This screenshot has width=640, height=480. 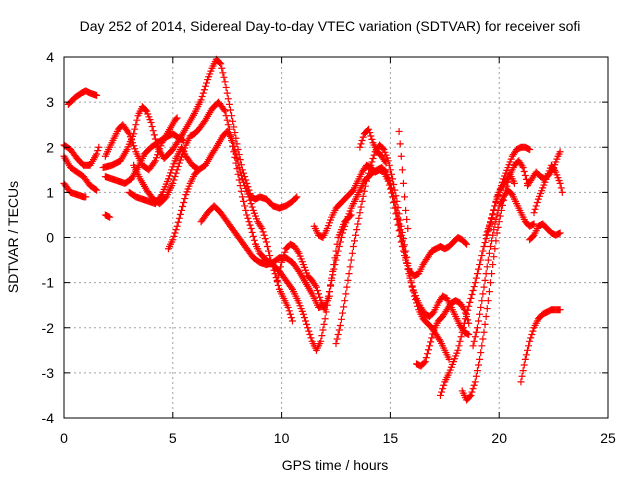 What do you see at coordinates (48, 283) in the screenshot?
I see `y-tick-label: -1` at bounding box center [48, 283].